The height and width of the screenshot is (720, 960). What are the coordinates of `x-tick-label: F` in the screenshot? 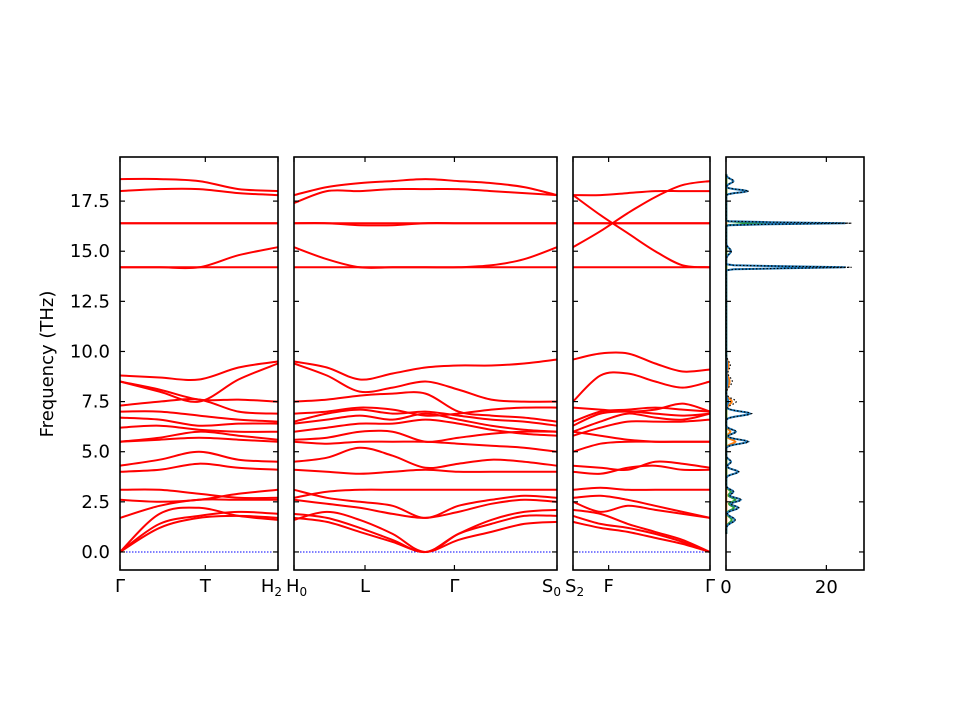 It's located at (608, 586).